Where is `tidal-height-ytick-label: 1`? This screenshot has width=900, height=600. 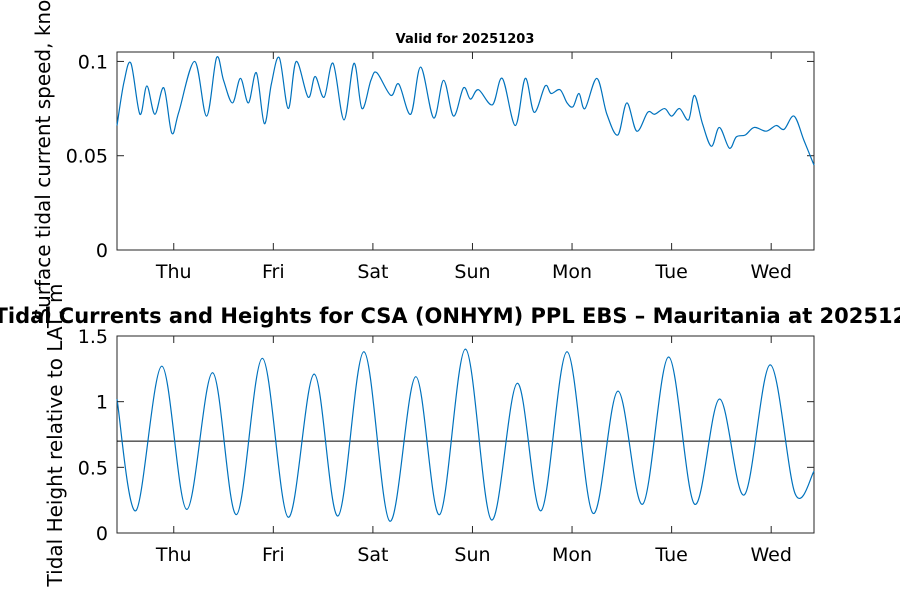
tidal-height-ytick-label: 1 is located at coordinates (102, 403).